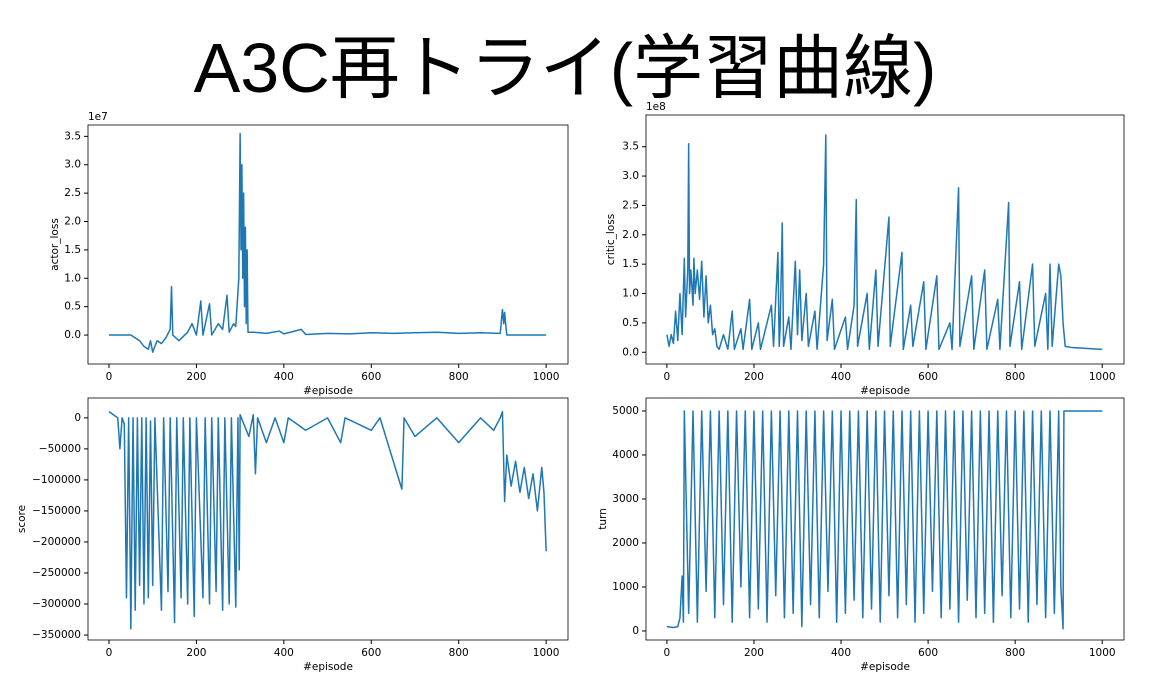 Image resolution: width=1154 pixels, height=690 pixels. Describe the element at coordinates (625, 455) in the screenshot. I see `y-tick-label: 4000` at that location.